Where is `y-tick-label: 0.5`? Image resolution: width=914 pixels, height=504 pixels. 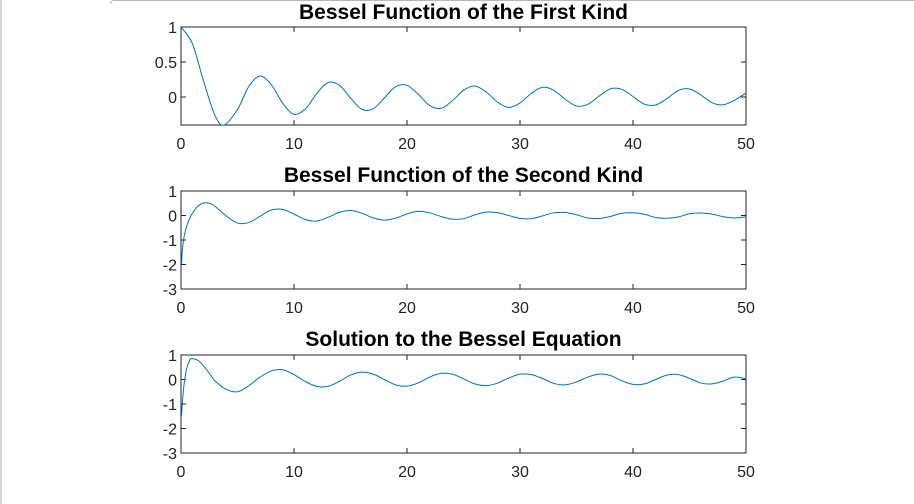
y-tick-label: 0.5 is located at coordinates (166, 63).